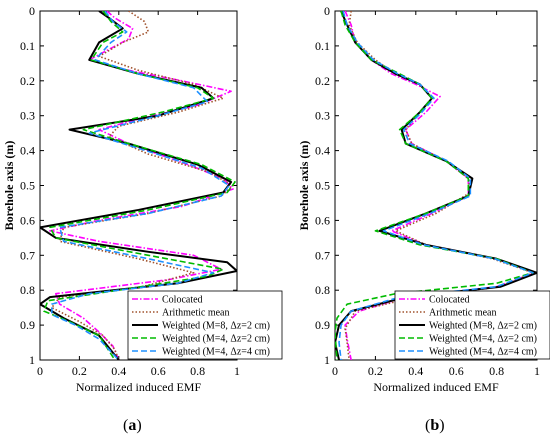 This screenshot has height=440, width=550. I want to click on legend-box, so click(205, 325).